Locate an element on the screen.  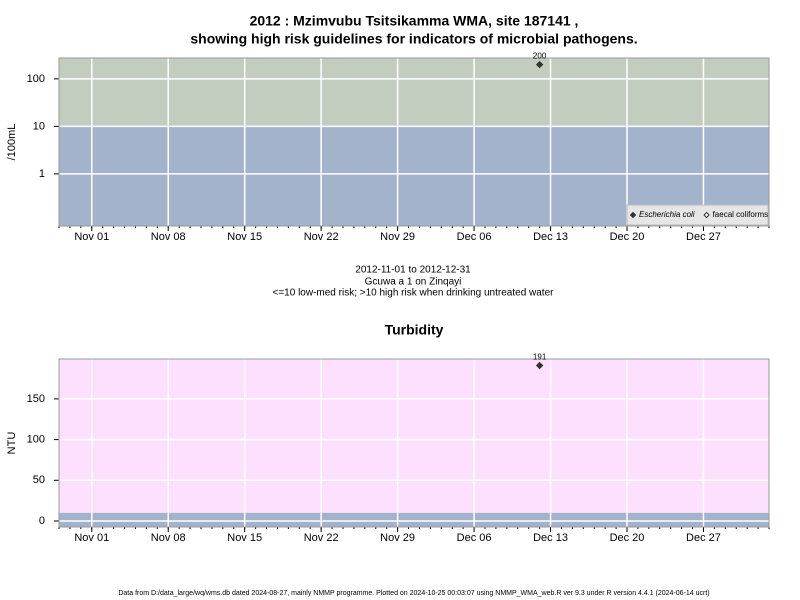
y-tick-label: 1 is located at coordinates (42, 174).